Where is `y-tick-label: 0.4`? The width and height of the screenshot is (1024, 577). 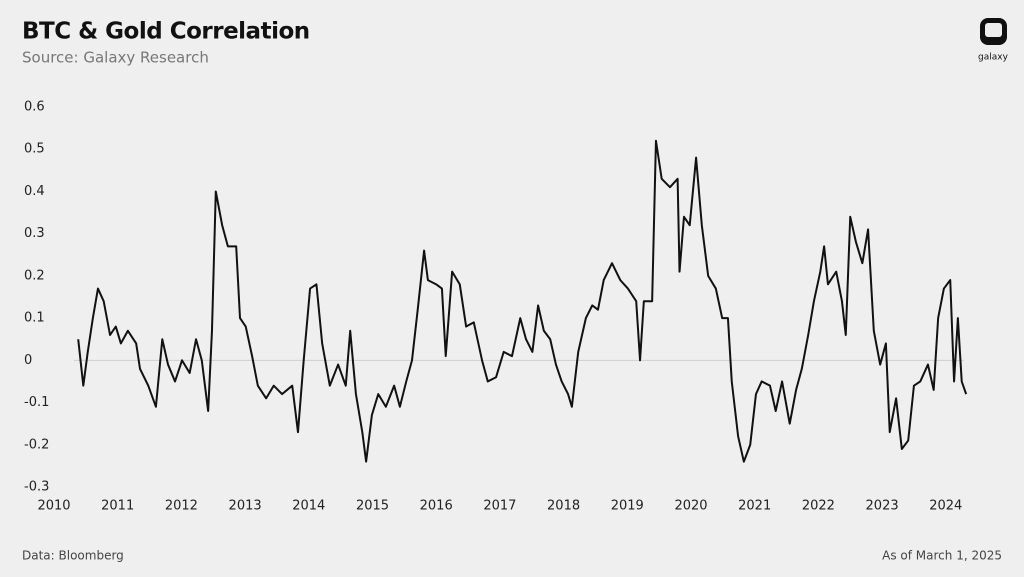 y-tick-label: 0.4 is located at coordinates (34, 191).